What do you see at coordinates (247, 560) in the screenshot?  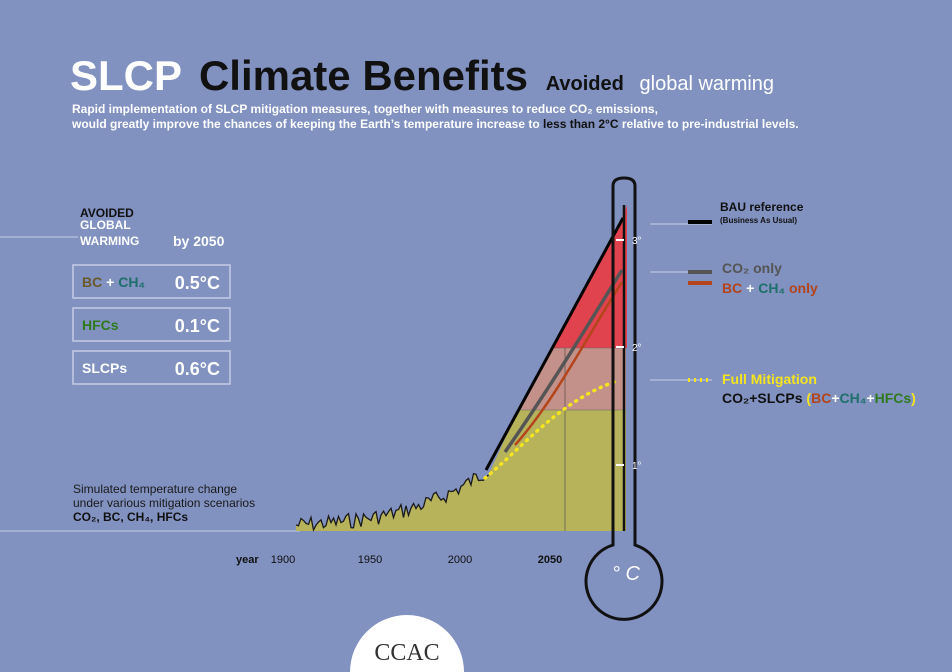 I see `x-axis-title: year` at bounding box center [247, 560].